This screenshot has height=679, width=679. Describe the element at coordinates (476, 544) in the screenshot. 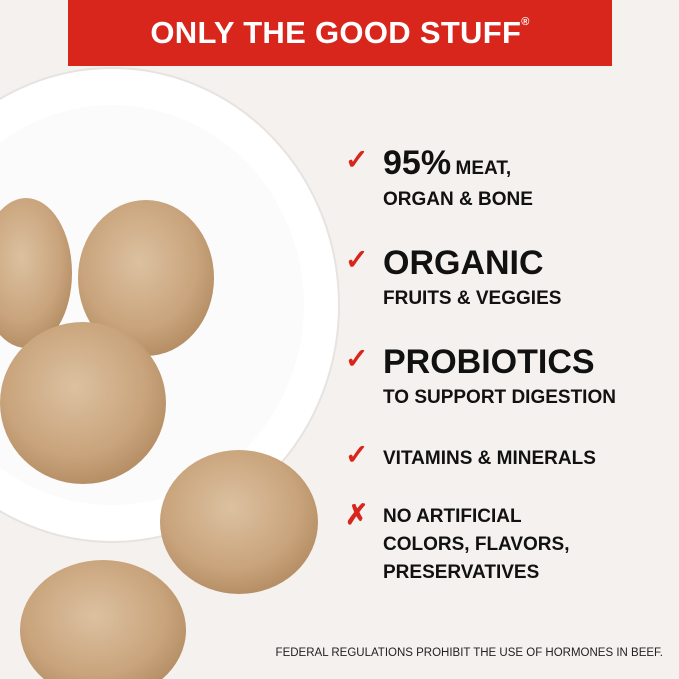

I see `feature-subtext: COLORS, FLAVORS,` at that location.